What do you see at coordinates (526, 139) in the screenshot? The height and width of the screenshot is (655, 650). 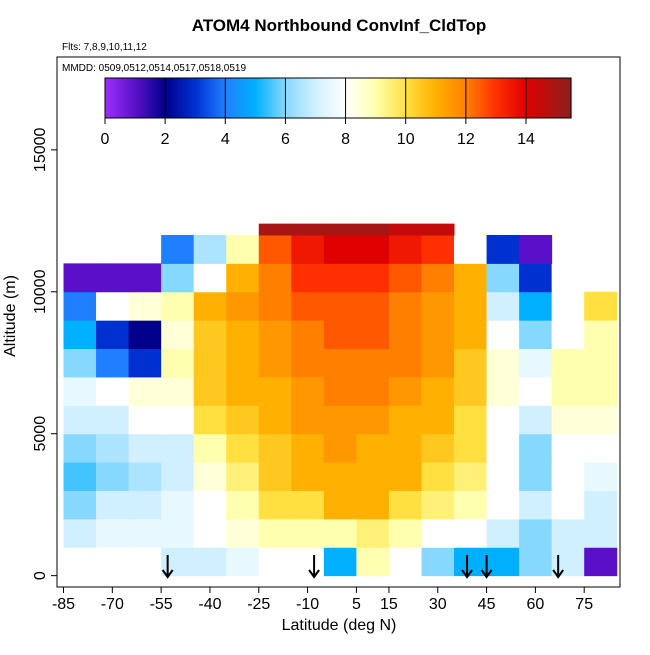 I see `colorbar-tick-label: 14` at bounding box center [526, 139].